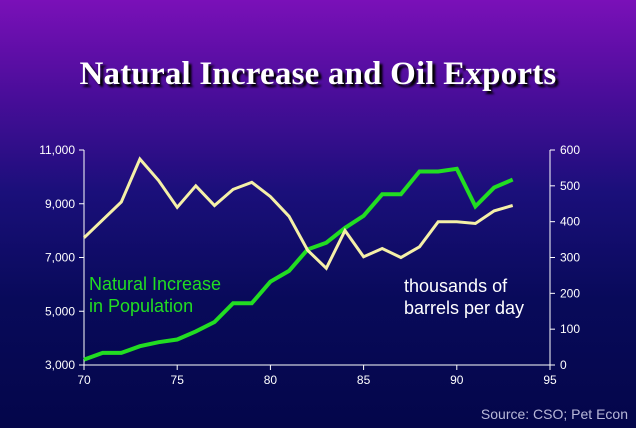 Image resolution: width=636 pixels, height=428 pixels. Describe the element at coordinates (57, 150) in the screenshot. I see `y-left-tick-label: 11,000` at that location.